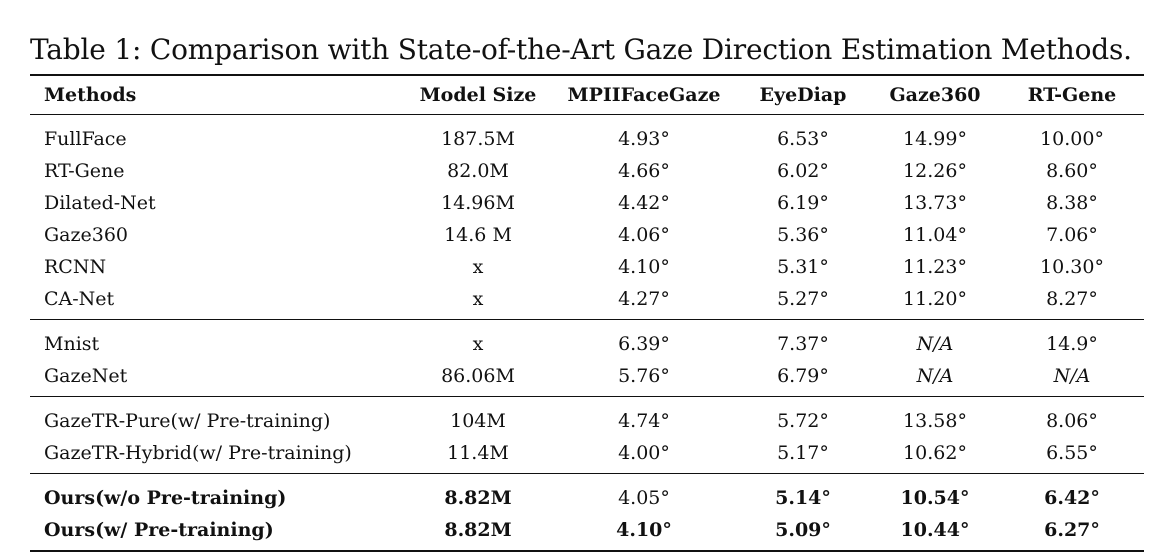  I want to click on header-eyediap: EyeDiap, so click(803, 95).